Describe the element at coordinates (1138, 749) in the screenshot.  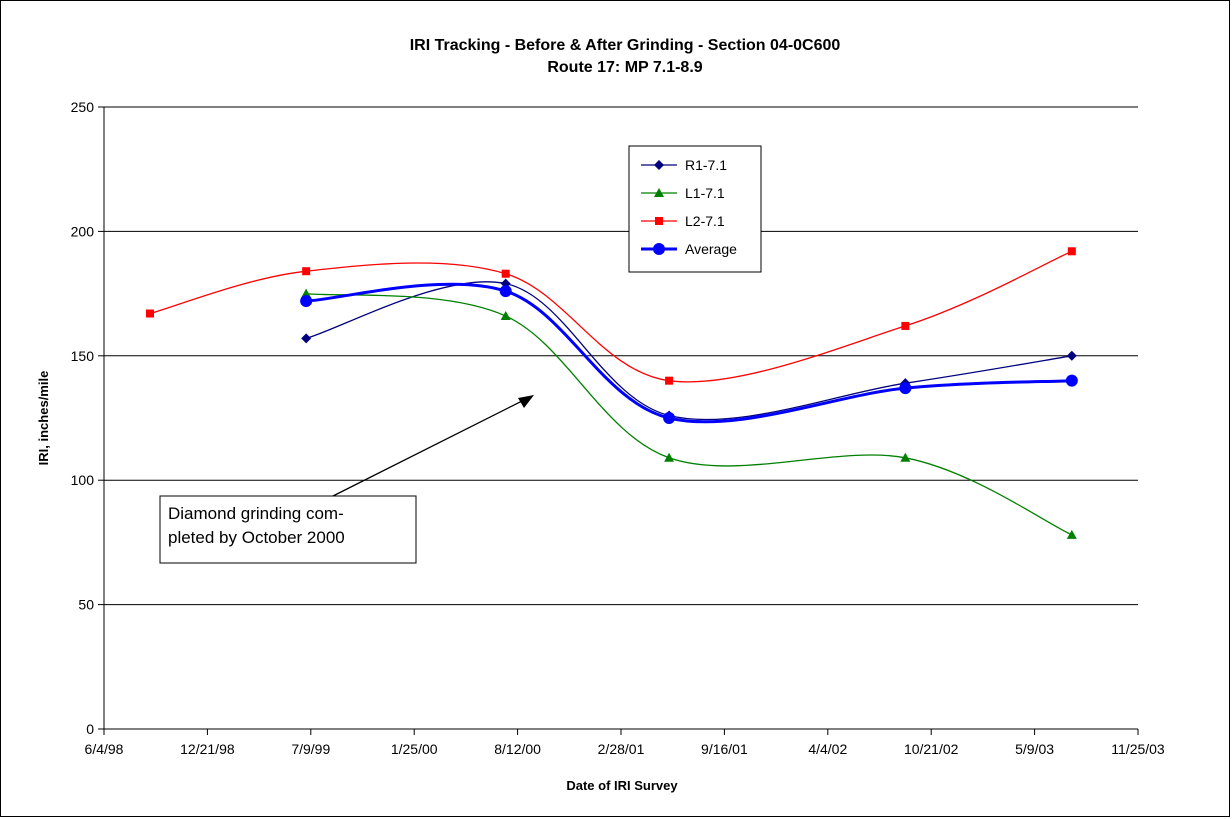
I see `x-tick-label: 11/25/03` at that location.